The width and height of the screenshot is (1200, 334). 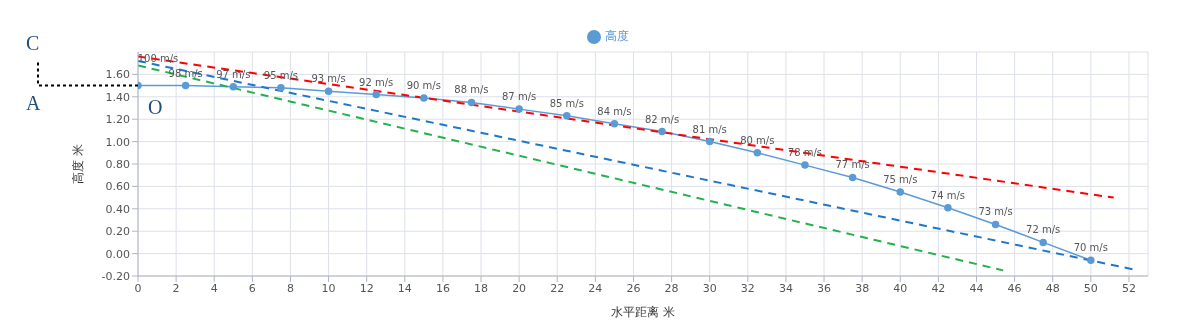 I want to click on annotation: 98 m/s, so click(x=185, y=73).